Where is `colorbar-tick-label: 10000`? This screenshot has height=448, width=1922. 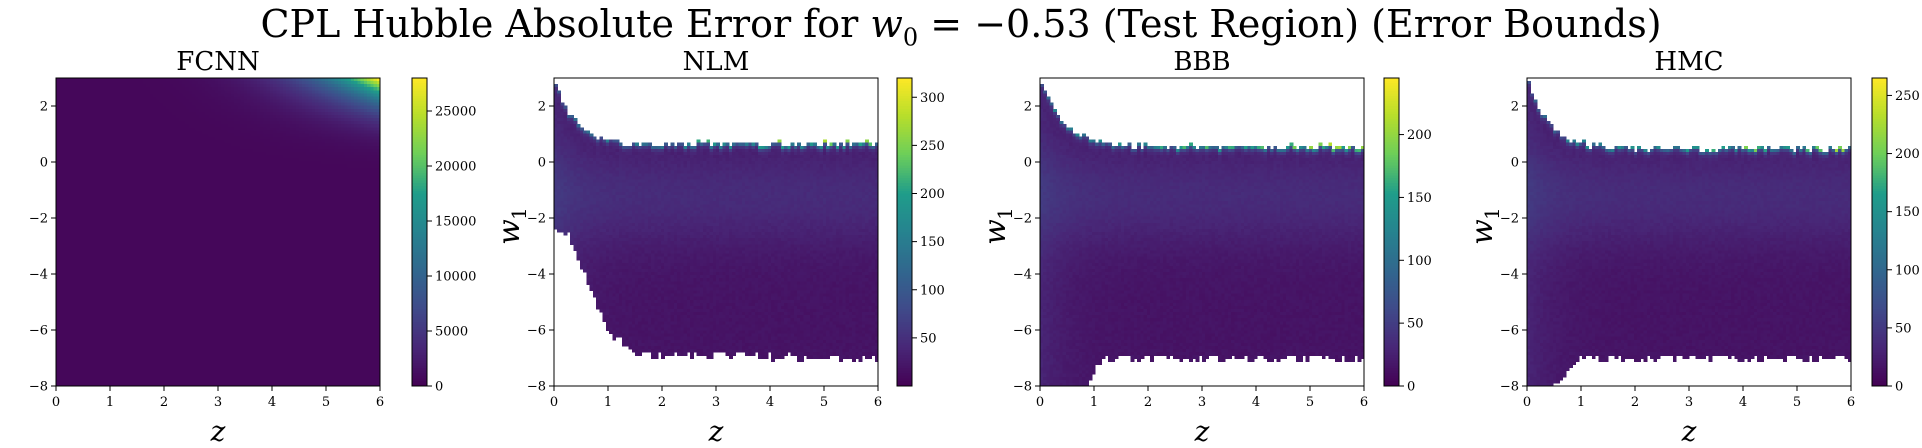
colorbar-tick-label: 10000 is located at coordinates (455, 277).